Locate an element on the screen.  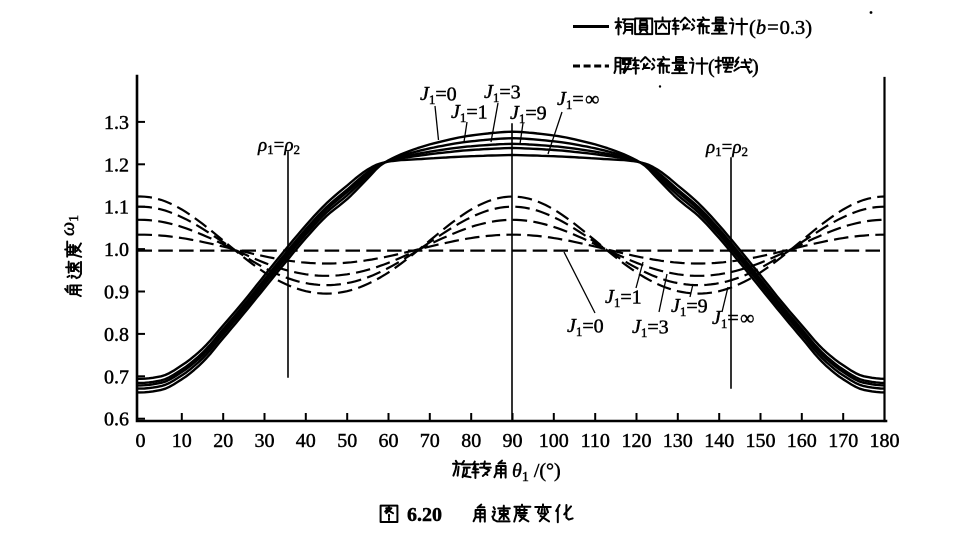
svg-text: 130 is located at coordinates (678, 441).